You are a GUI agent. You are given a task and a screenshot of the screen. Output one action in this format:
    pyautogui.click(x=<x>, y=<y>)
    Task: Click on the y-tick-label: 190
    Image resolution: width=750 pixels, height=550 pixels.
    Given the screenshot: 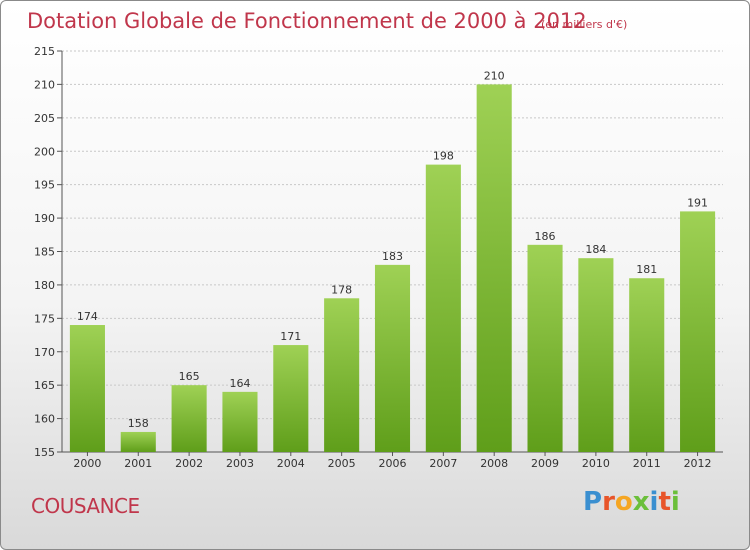 What is the action you would take?
    pyautogui.click(x=44, y=218)
    